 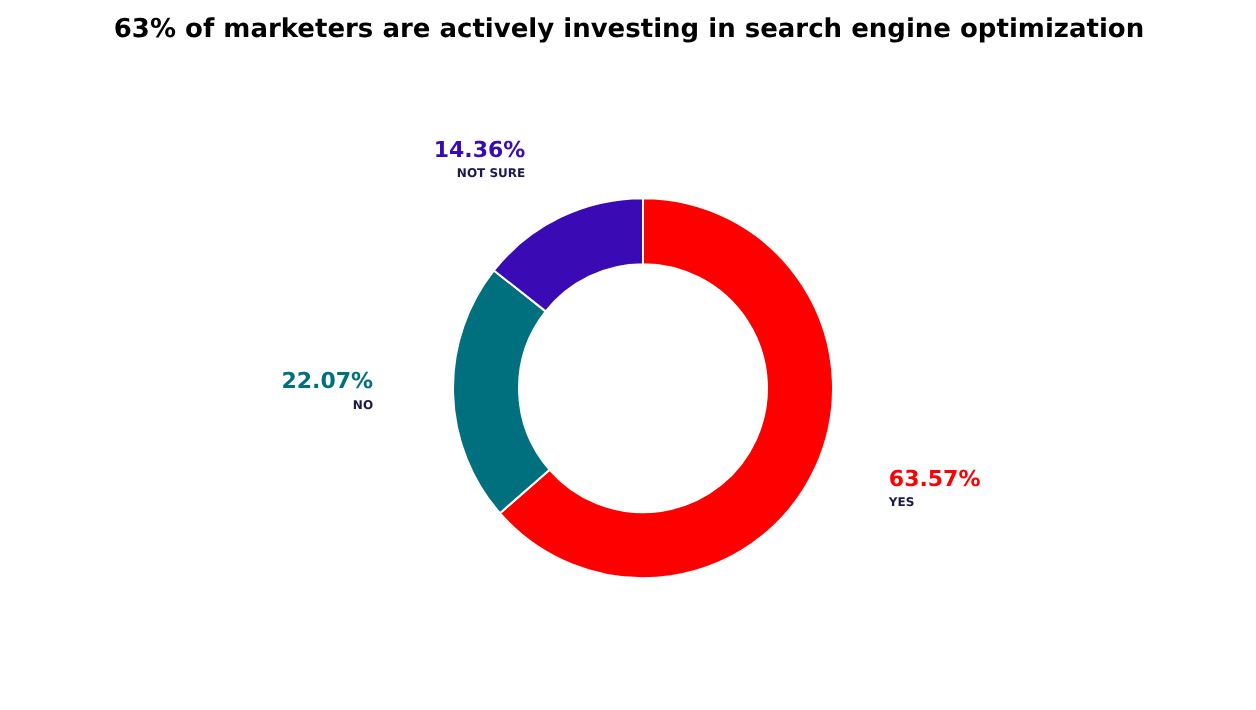 What do you see at coordinates (327, 381) in the screenshot?
I see `data-label: 22.07%` at bounding box center [327, 381].